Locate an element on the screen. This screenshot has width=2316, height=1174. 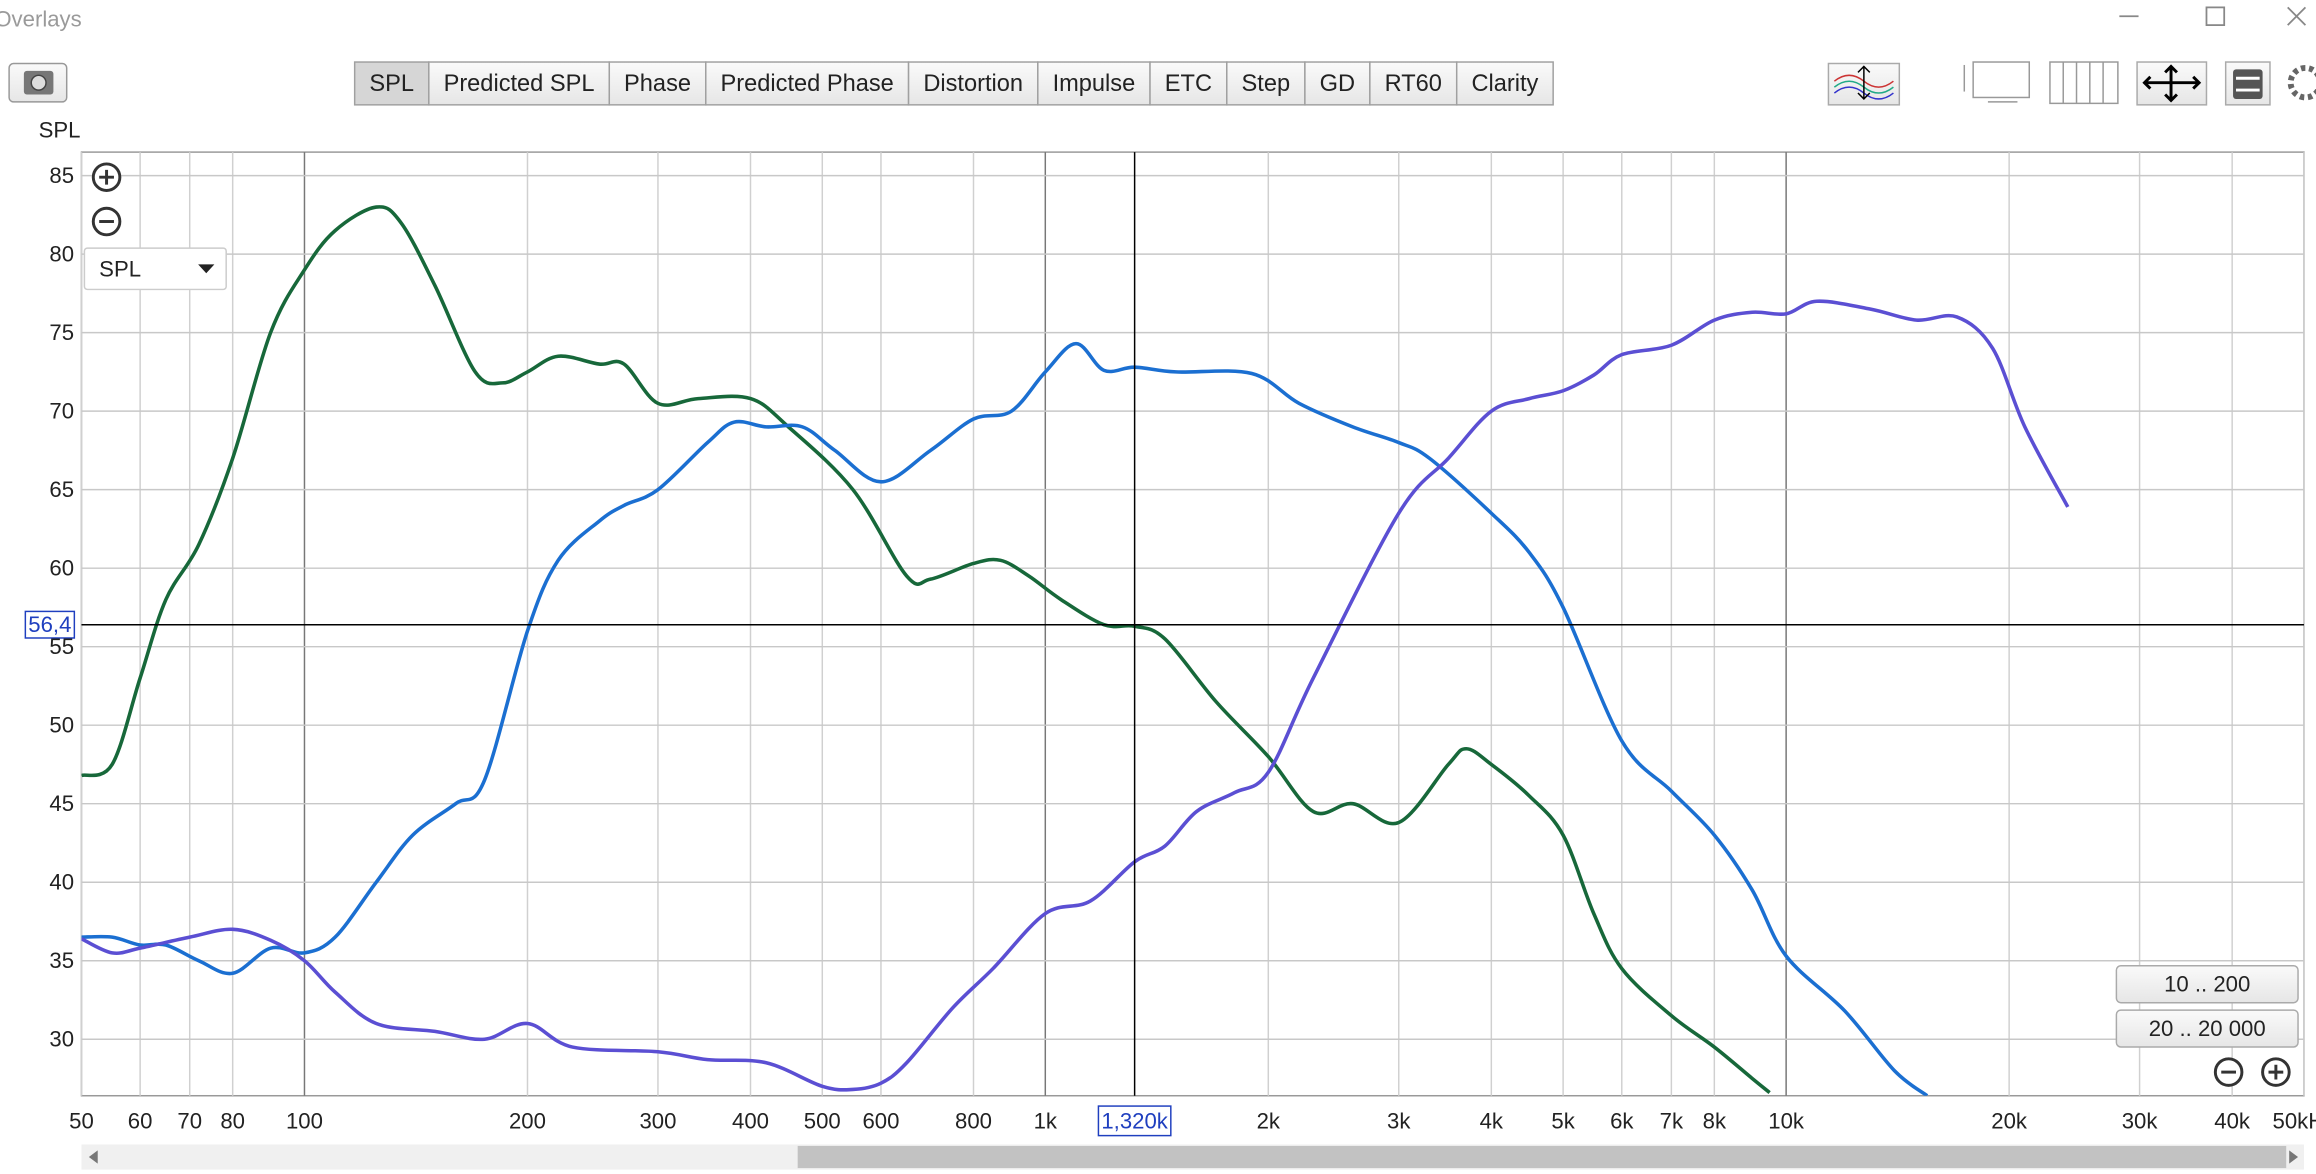
window-controls is located at coordinates (2213, 16).